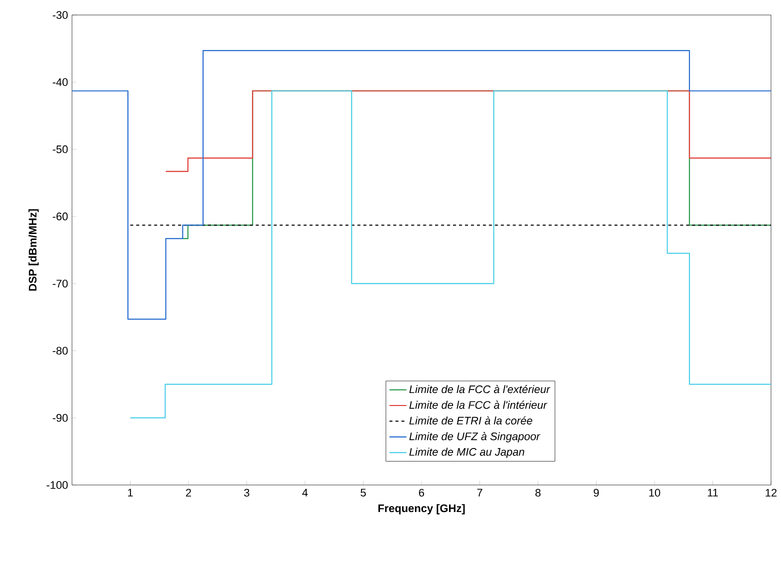  I want to click on x-tick-label: 6, so click(421, 492).